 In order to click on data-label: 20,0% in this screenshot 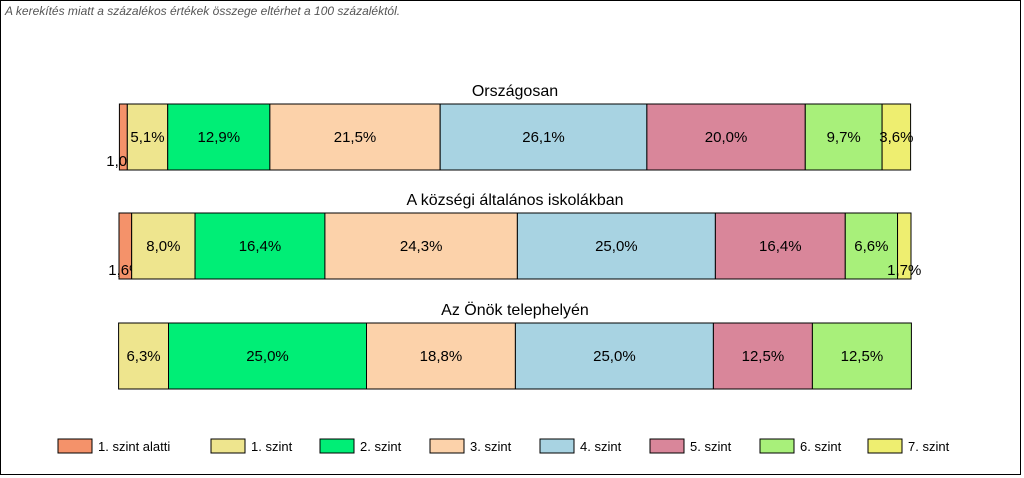, I will do `click(726, 137)`.